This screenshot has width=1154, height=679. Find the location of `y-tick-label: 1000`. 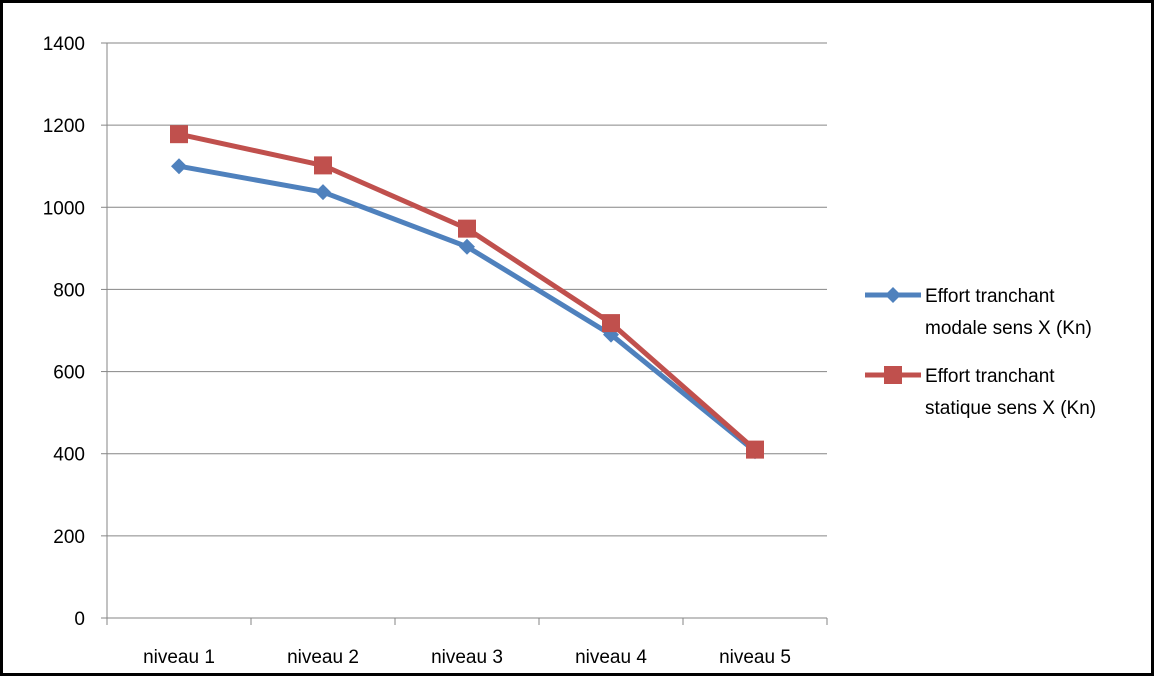

y-tick-label: 1000 is located at coordinates (64, 208).